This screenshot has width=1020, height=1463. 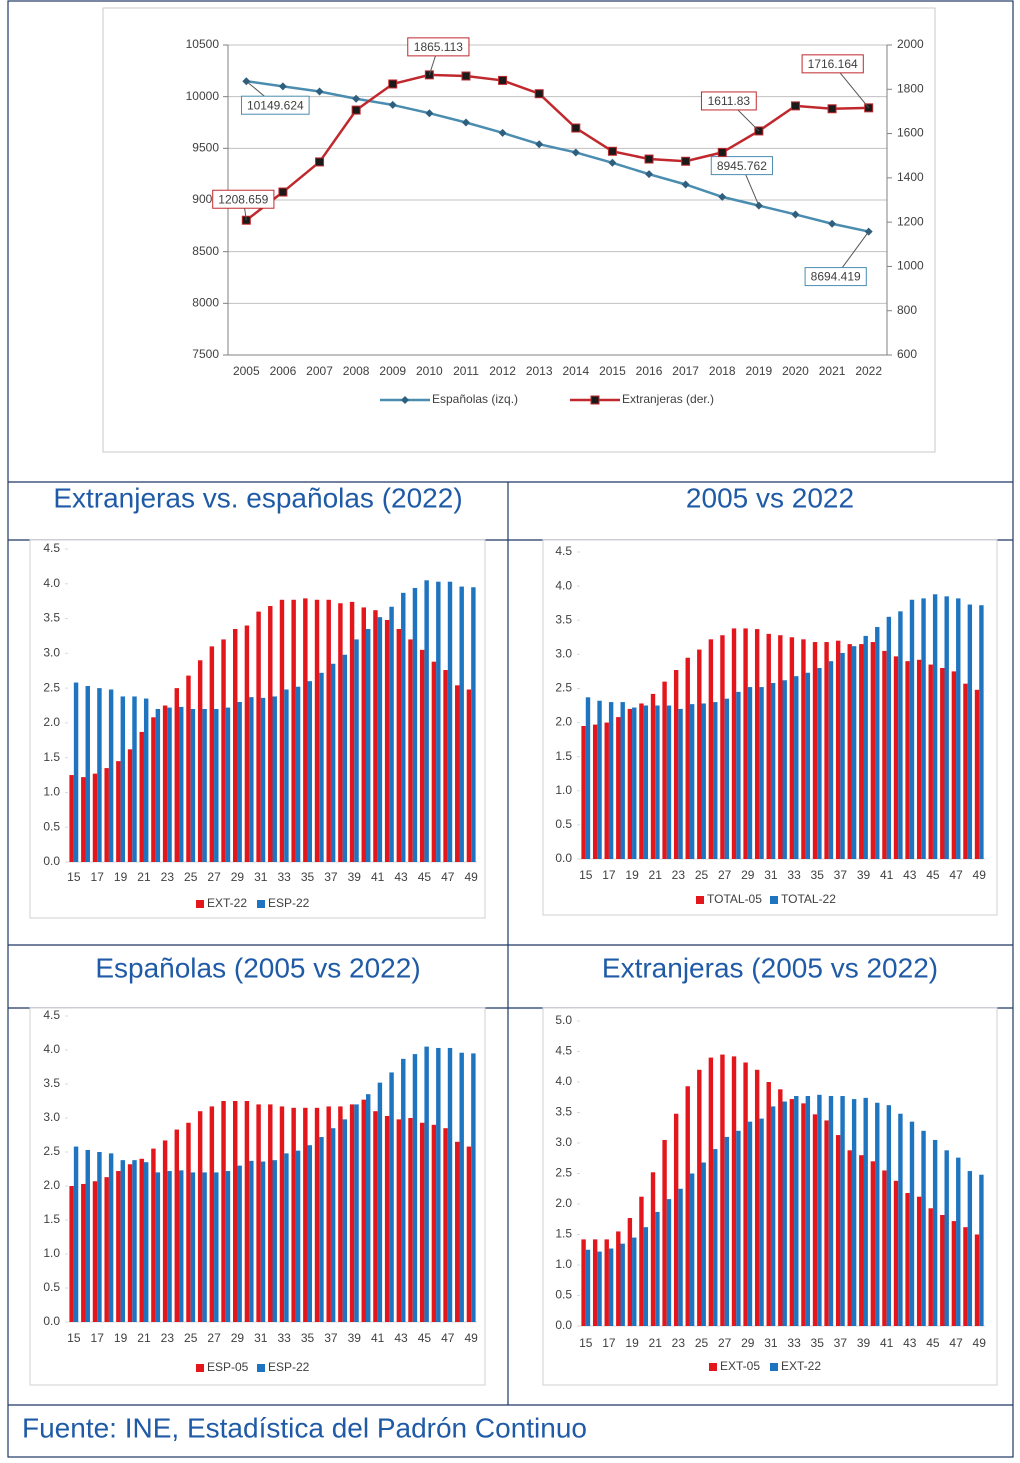 What do you see at coordinates (808, 899) in the screenshot?
I see `legend-label: TOTAL-22` at bounding box center [808, 899].